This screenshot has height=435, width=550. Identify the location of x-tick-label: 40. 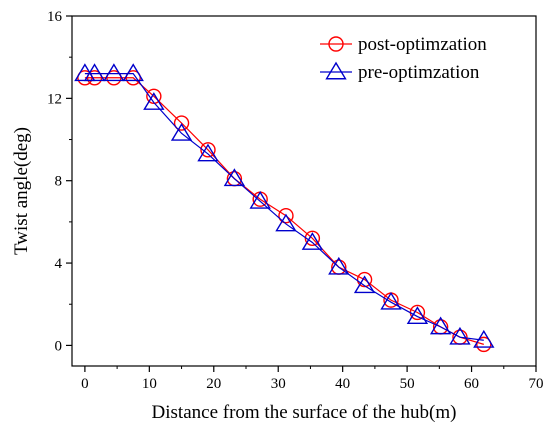
(342, 384).